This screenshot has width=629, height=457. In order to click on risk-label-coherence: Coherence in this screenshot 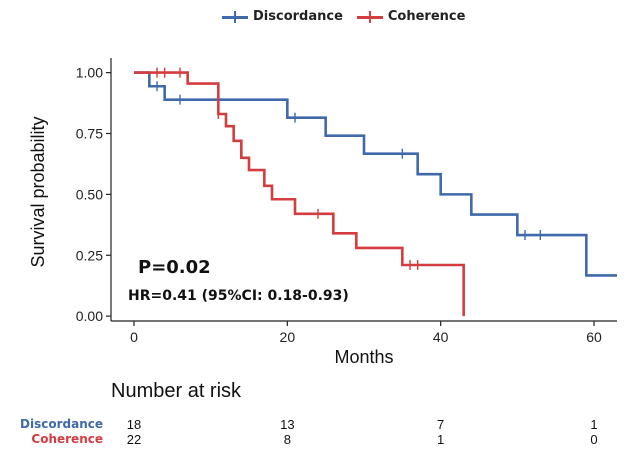, I will do `click(67, 439)`.